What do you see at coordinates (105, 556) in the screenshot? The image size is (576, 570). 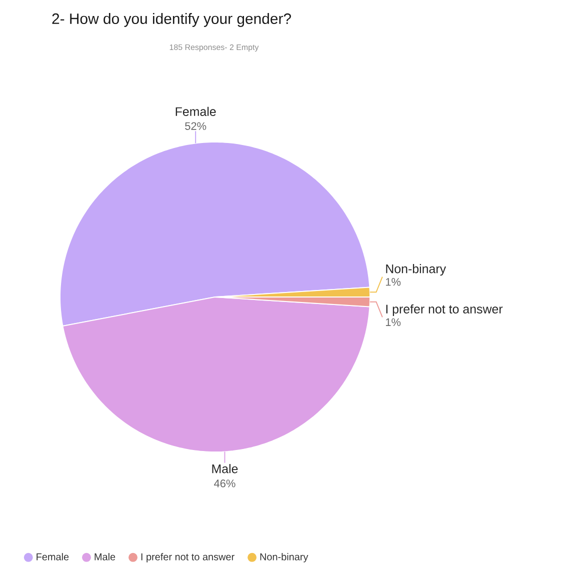 I see `legend-label: Male` at bounding box center [105, 556].